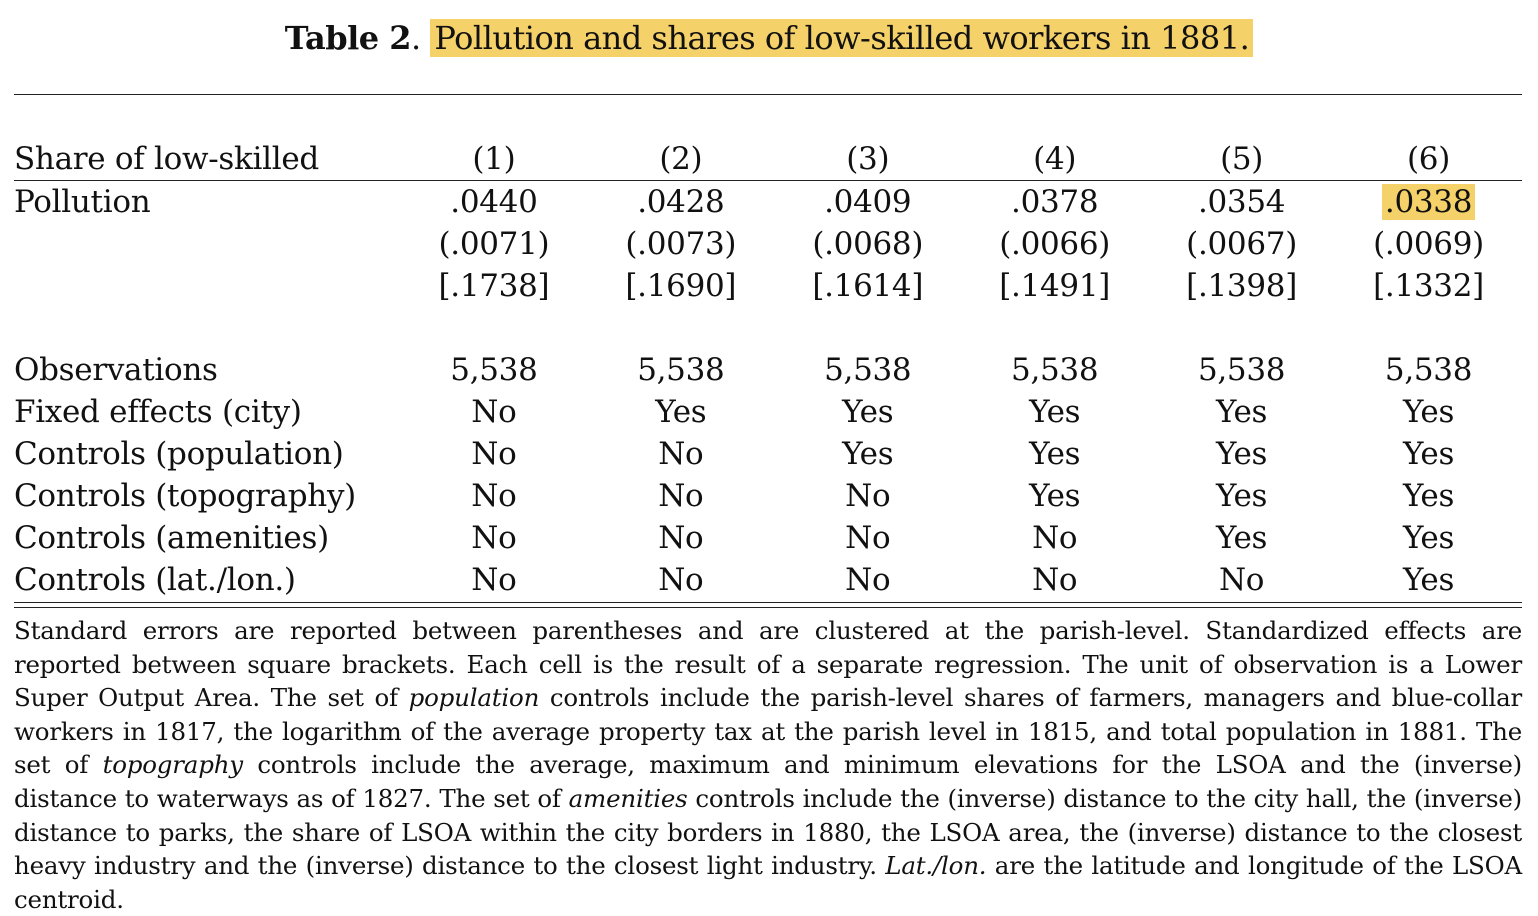 The image size is (1538, 916). What do you see at coordinates (628, 798) in the screenshot?
I see `footnote-emphasis: amenities` at bounding box center [628, 798].